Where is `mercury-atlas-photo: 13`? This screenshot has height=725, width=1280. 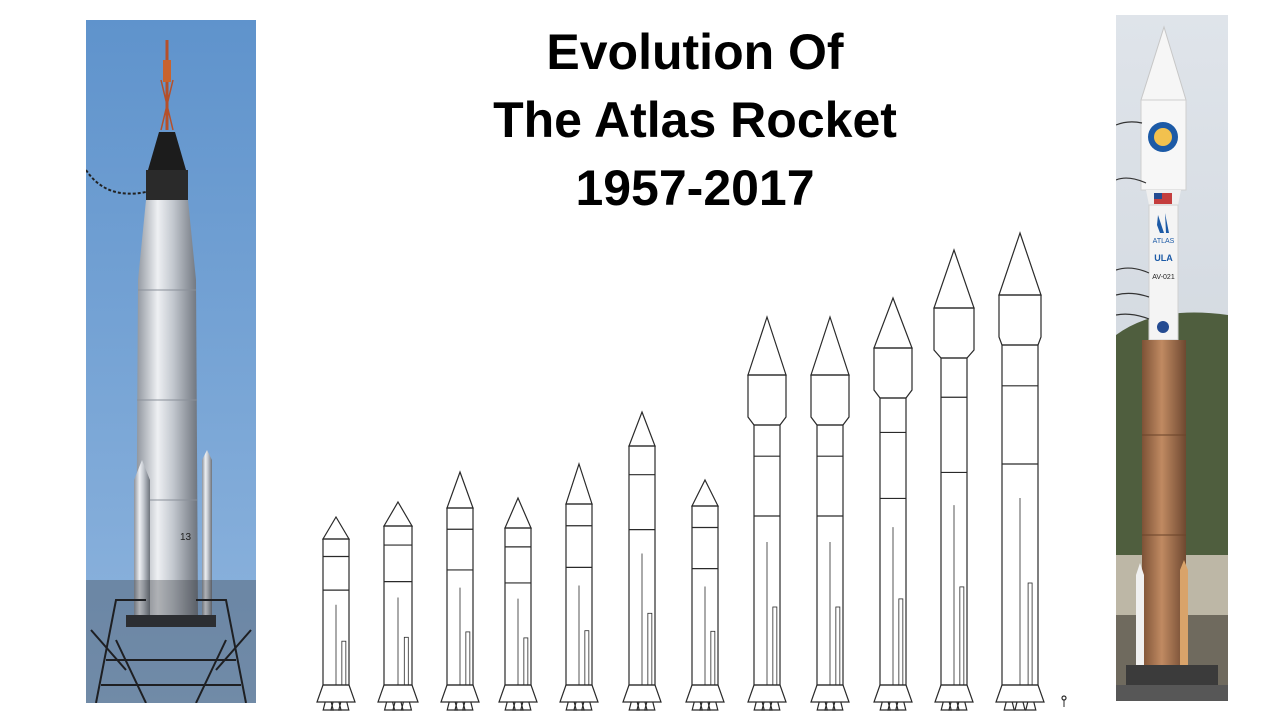
mercury-atlas-photo: 13 is located at coordinates (171, 361).